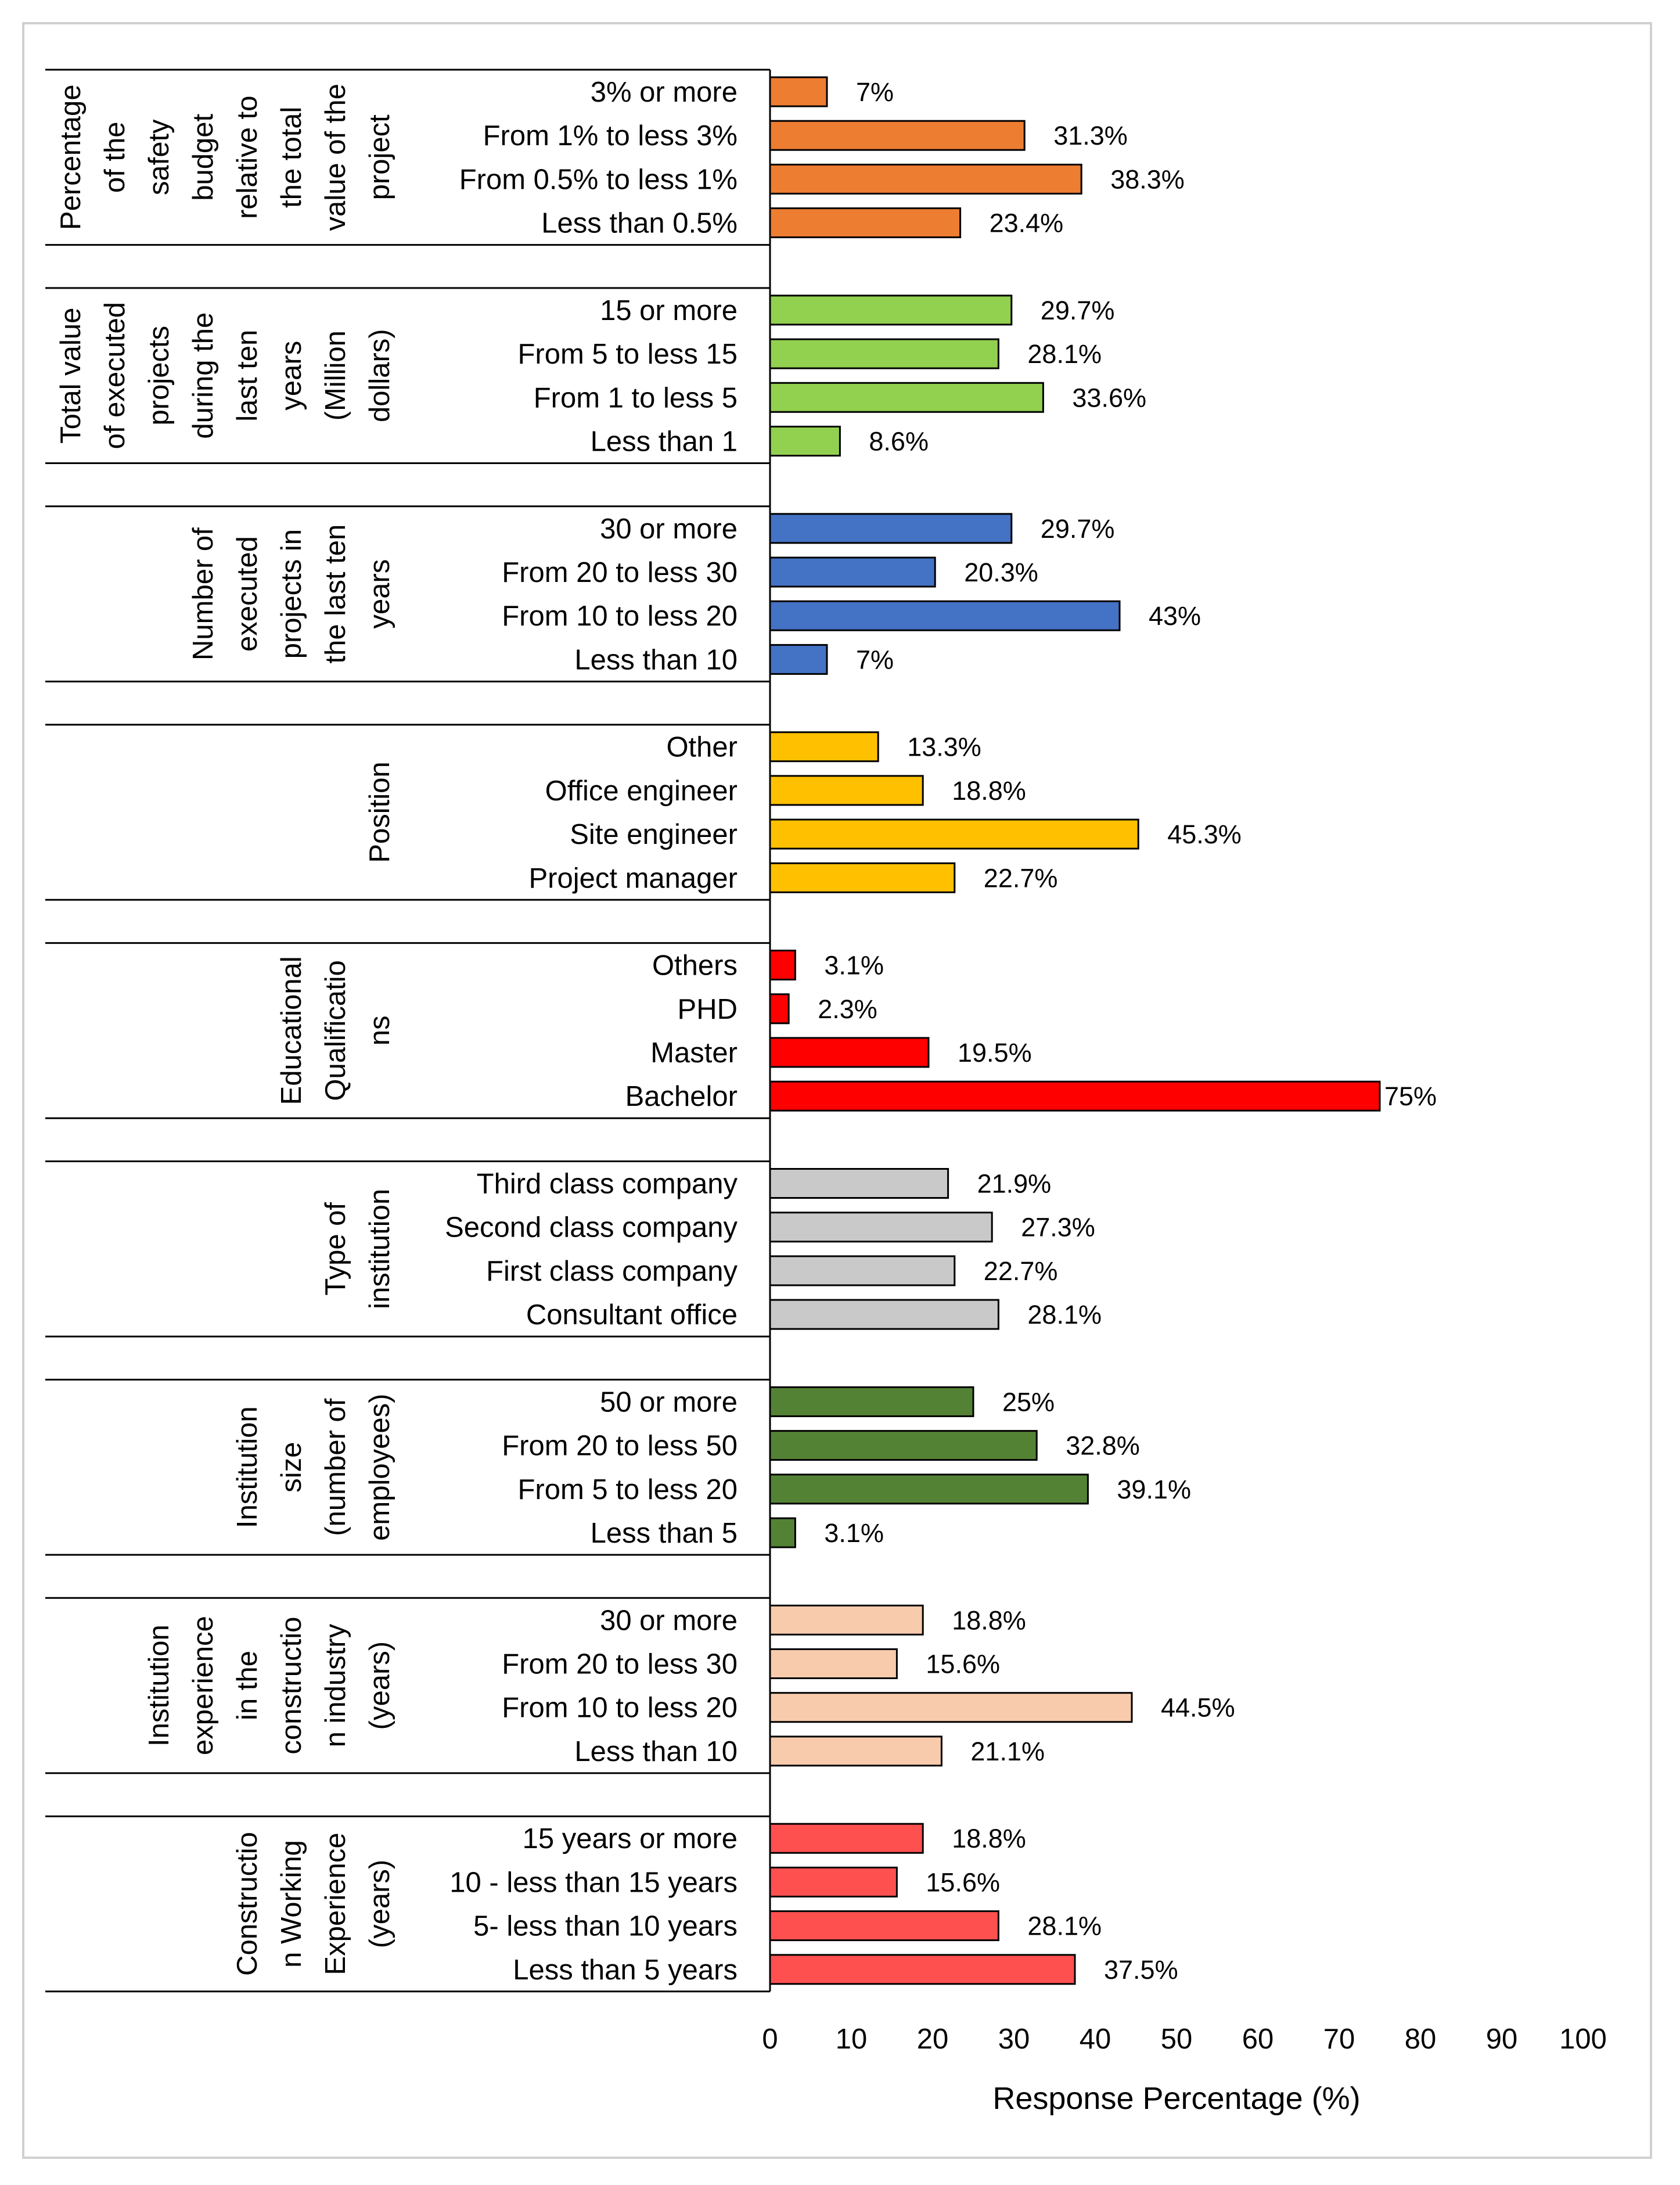  What do you see at coordinates (335, 594) in the screenshot?
I see `group-label-line: the last ten` at bounding box center [335, 594].